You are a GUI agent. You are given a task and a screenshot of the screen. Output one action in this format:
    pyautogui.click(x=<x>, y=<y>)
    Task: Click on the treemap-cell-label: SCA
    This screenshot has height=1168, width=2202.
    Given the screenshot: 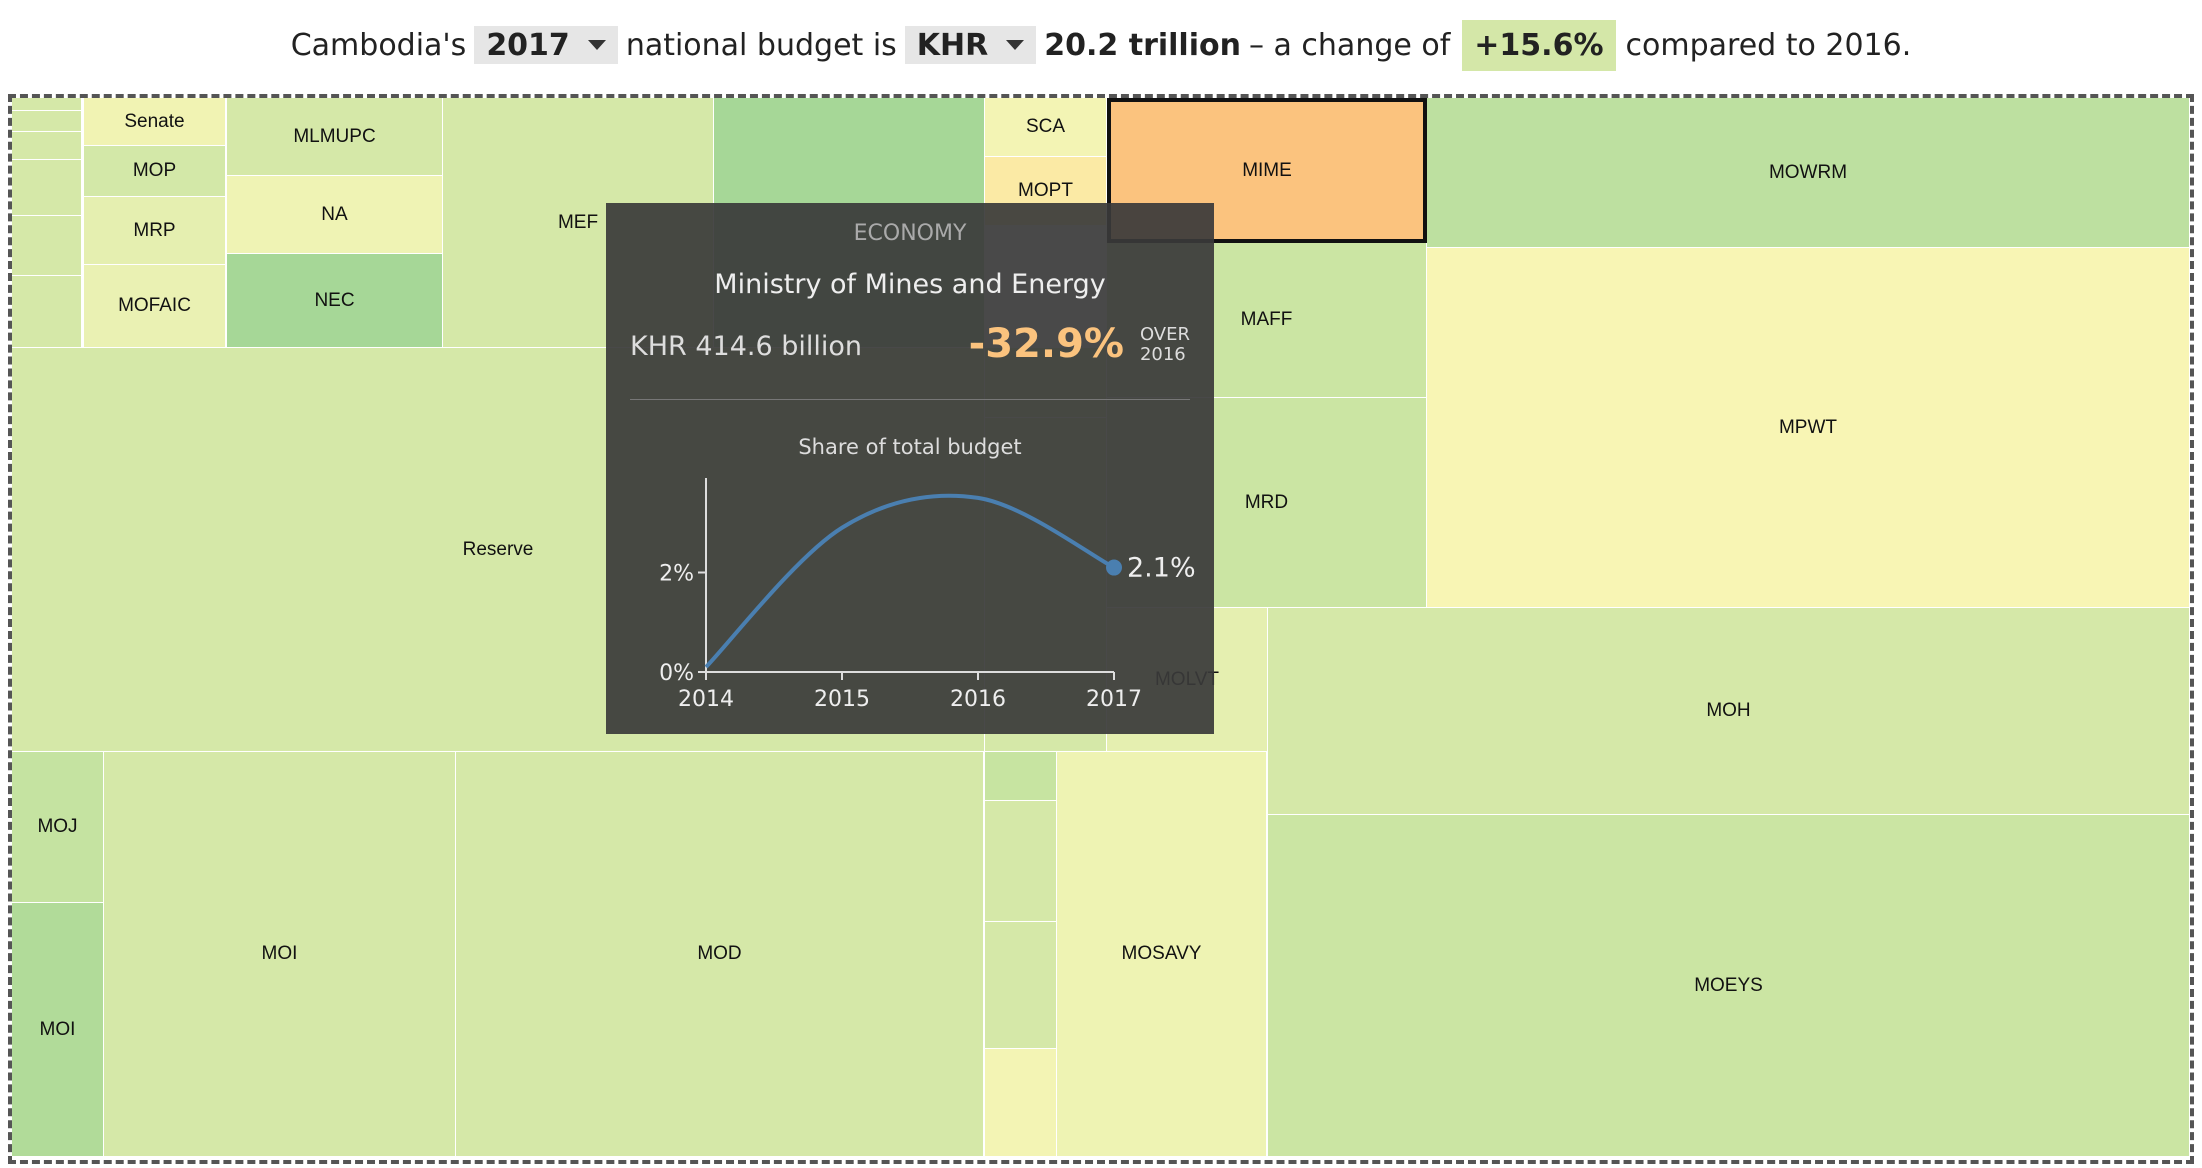 What is the action you would take?
    pyautogui.click(x=1045, y=126)
    